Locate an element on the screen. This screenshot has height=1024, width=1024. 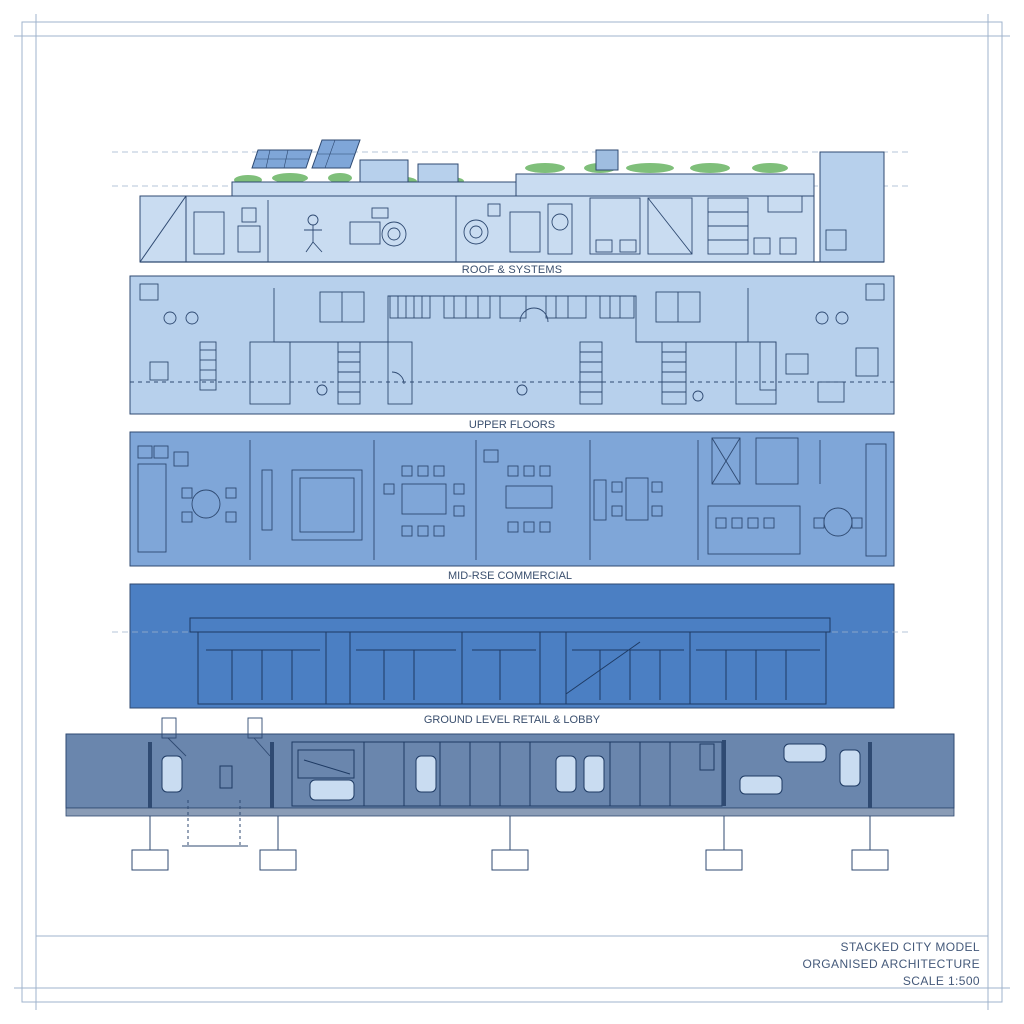
title-block-line1: STACKED CITY MODEL is located at coordinates (910, 947).